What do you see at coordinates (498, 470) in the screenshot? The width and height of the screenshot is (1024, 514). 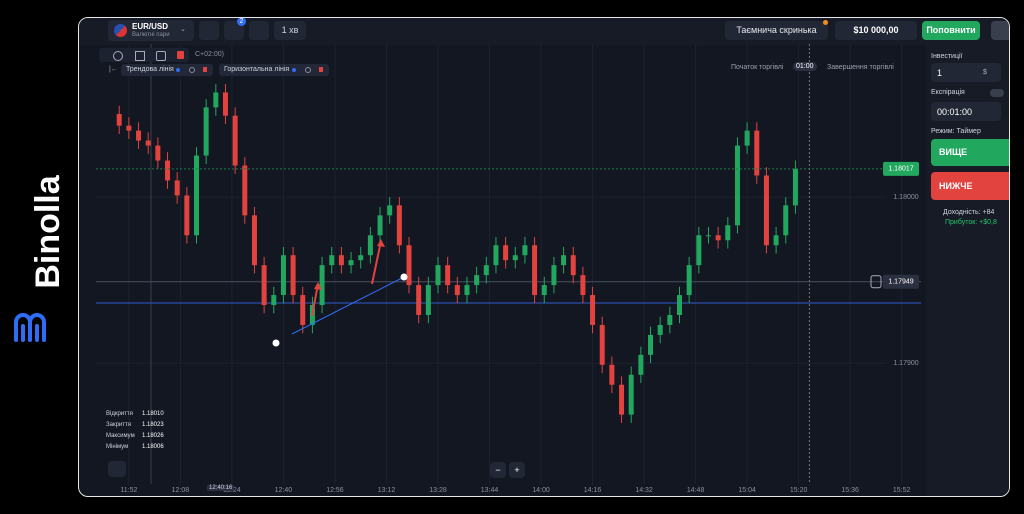 I see `zoom-out: −` at bounding box center [498, 470].